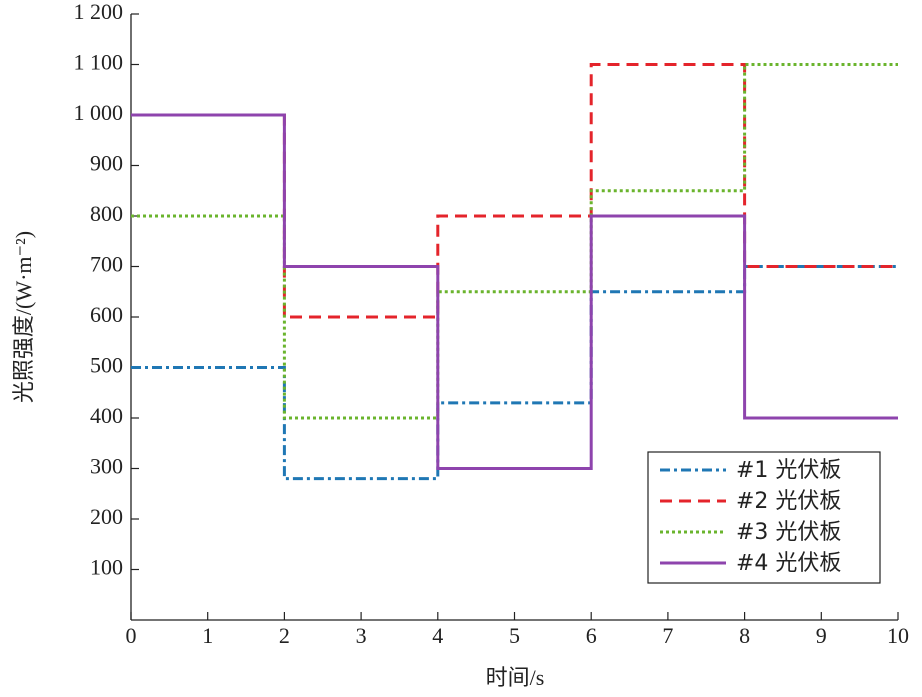 This screenshot has width=922, height=697. Describe the element at coordinates (106, 264) in the screenshot. I see `y-tick-label: 700` at that location.